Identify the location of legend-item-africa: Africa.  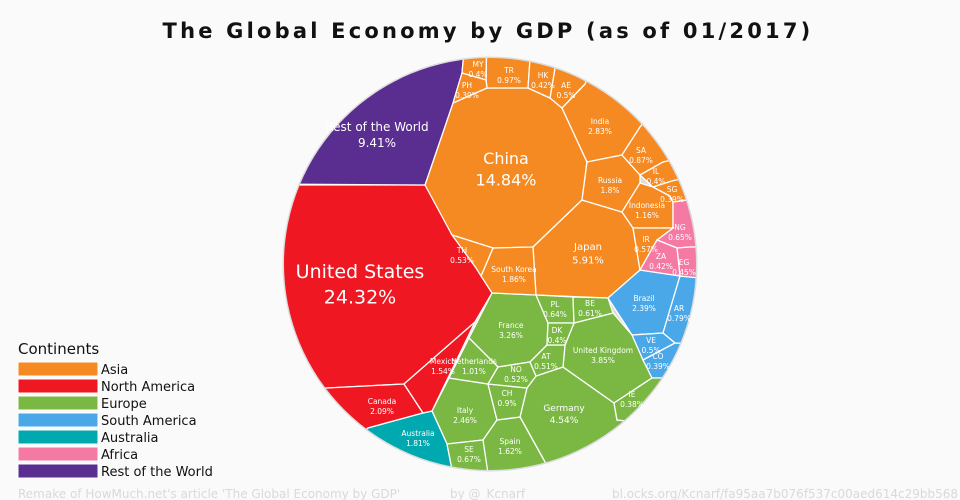
(77, 454).